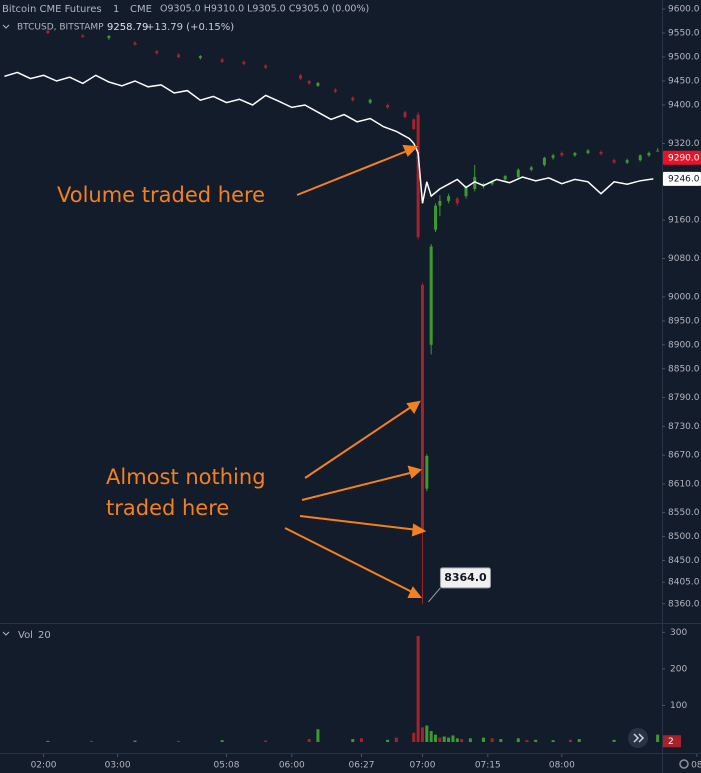 This screenshot has height=773, width=701. Describe the element at coordinates (186, 477) in the screenshot. I see `annotation: Almost nothing` at that location.